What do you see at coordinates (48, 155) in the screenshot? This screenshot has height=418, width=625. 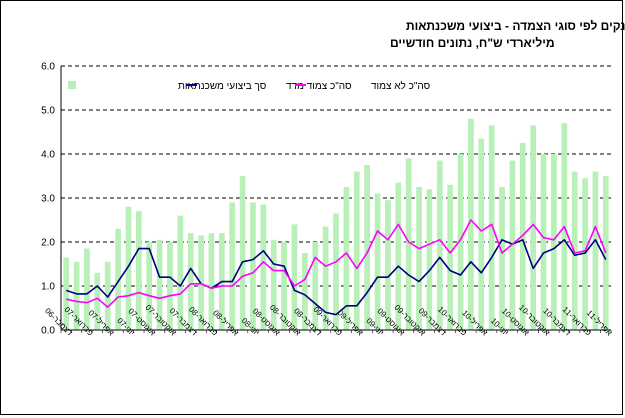 I see `y-tick-label: 4.0` at bounding box center [48, 155].